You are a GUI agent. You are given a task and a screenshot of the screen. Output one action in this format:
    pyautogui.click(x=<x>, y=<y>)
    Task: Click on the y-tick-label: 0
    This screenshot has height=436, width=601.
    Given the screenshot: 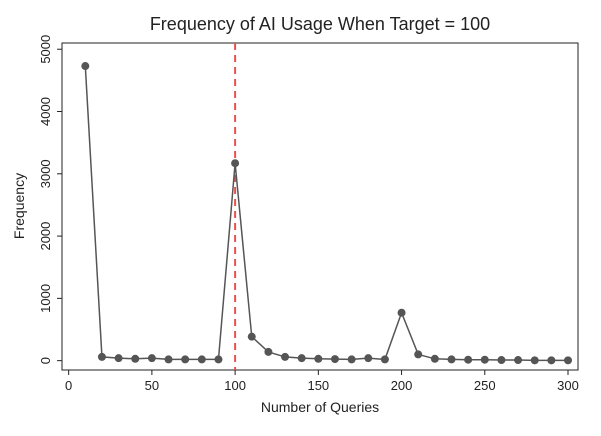 What is the action you would take?
    pyautogui.click(x=45, y=360)
    